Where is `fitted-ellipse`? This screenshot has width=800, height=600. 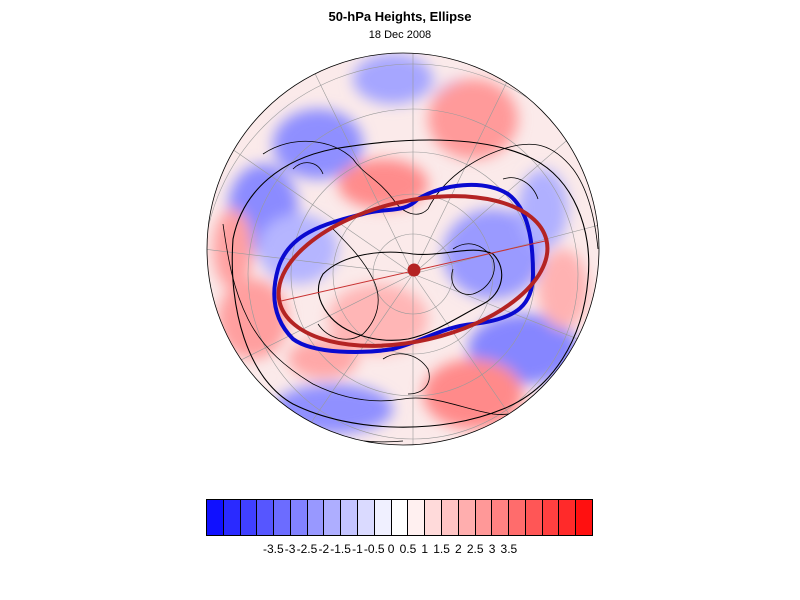
fitted-ellipse is located at coordinates (413, 271).